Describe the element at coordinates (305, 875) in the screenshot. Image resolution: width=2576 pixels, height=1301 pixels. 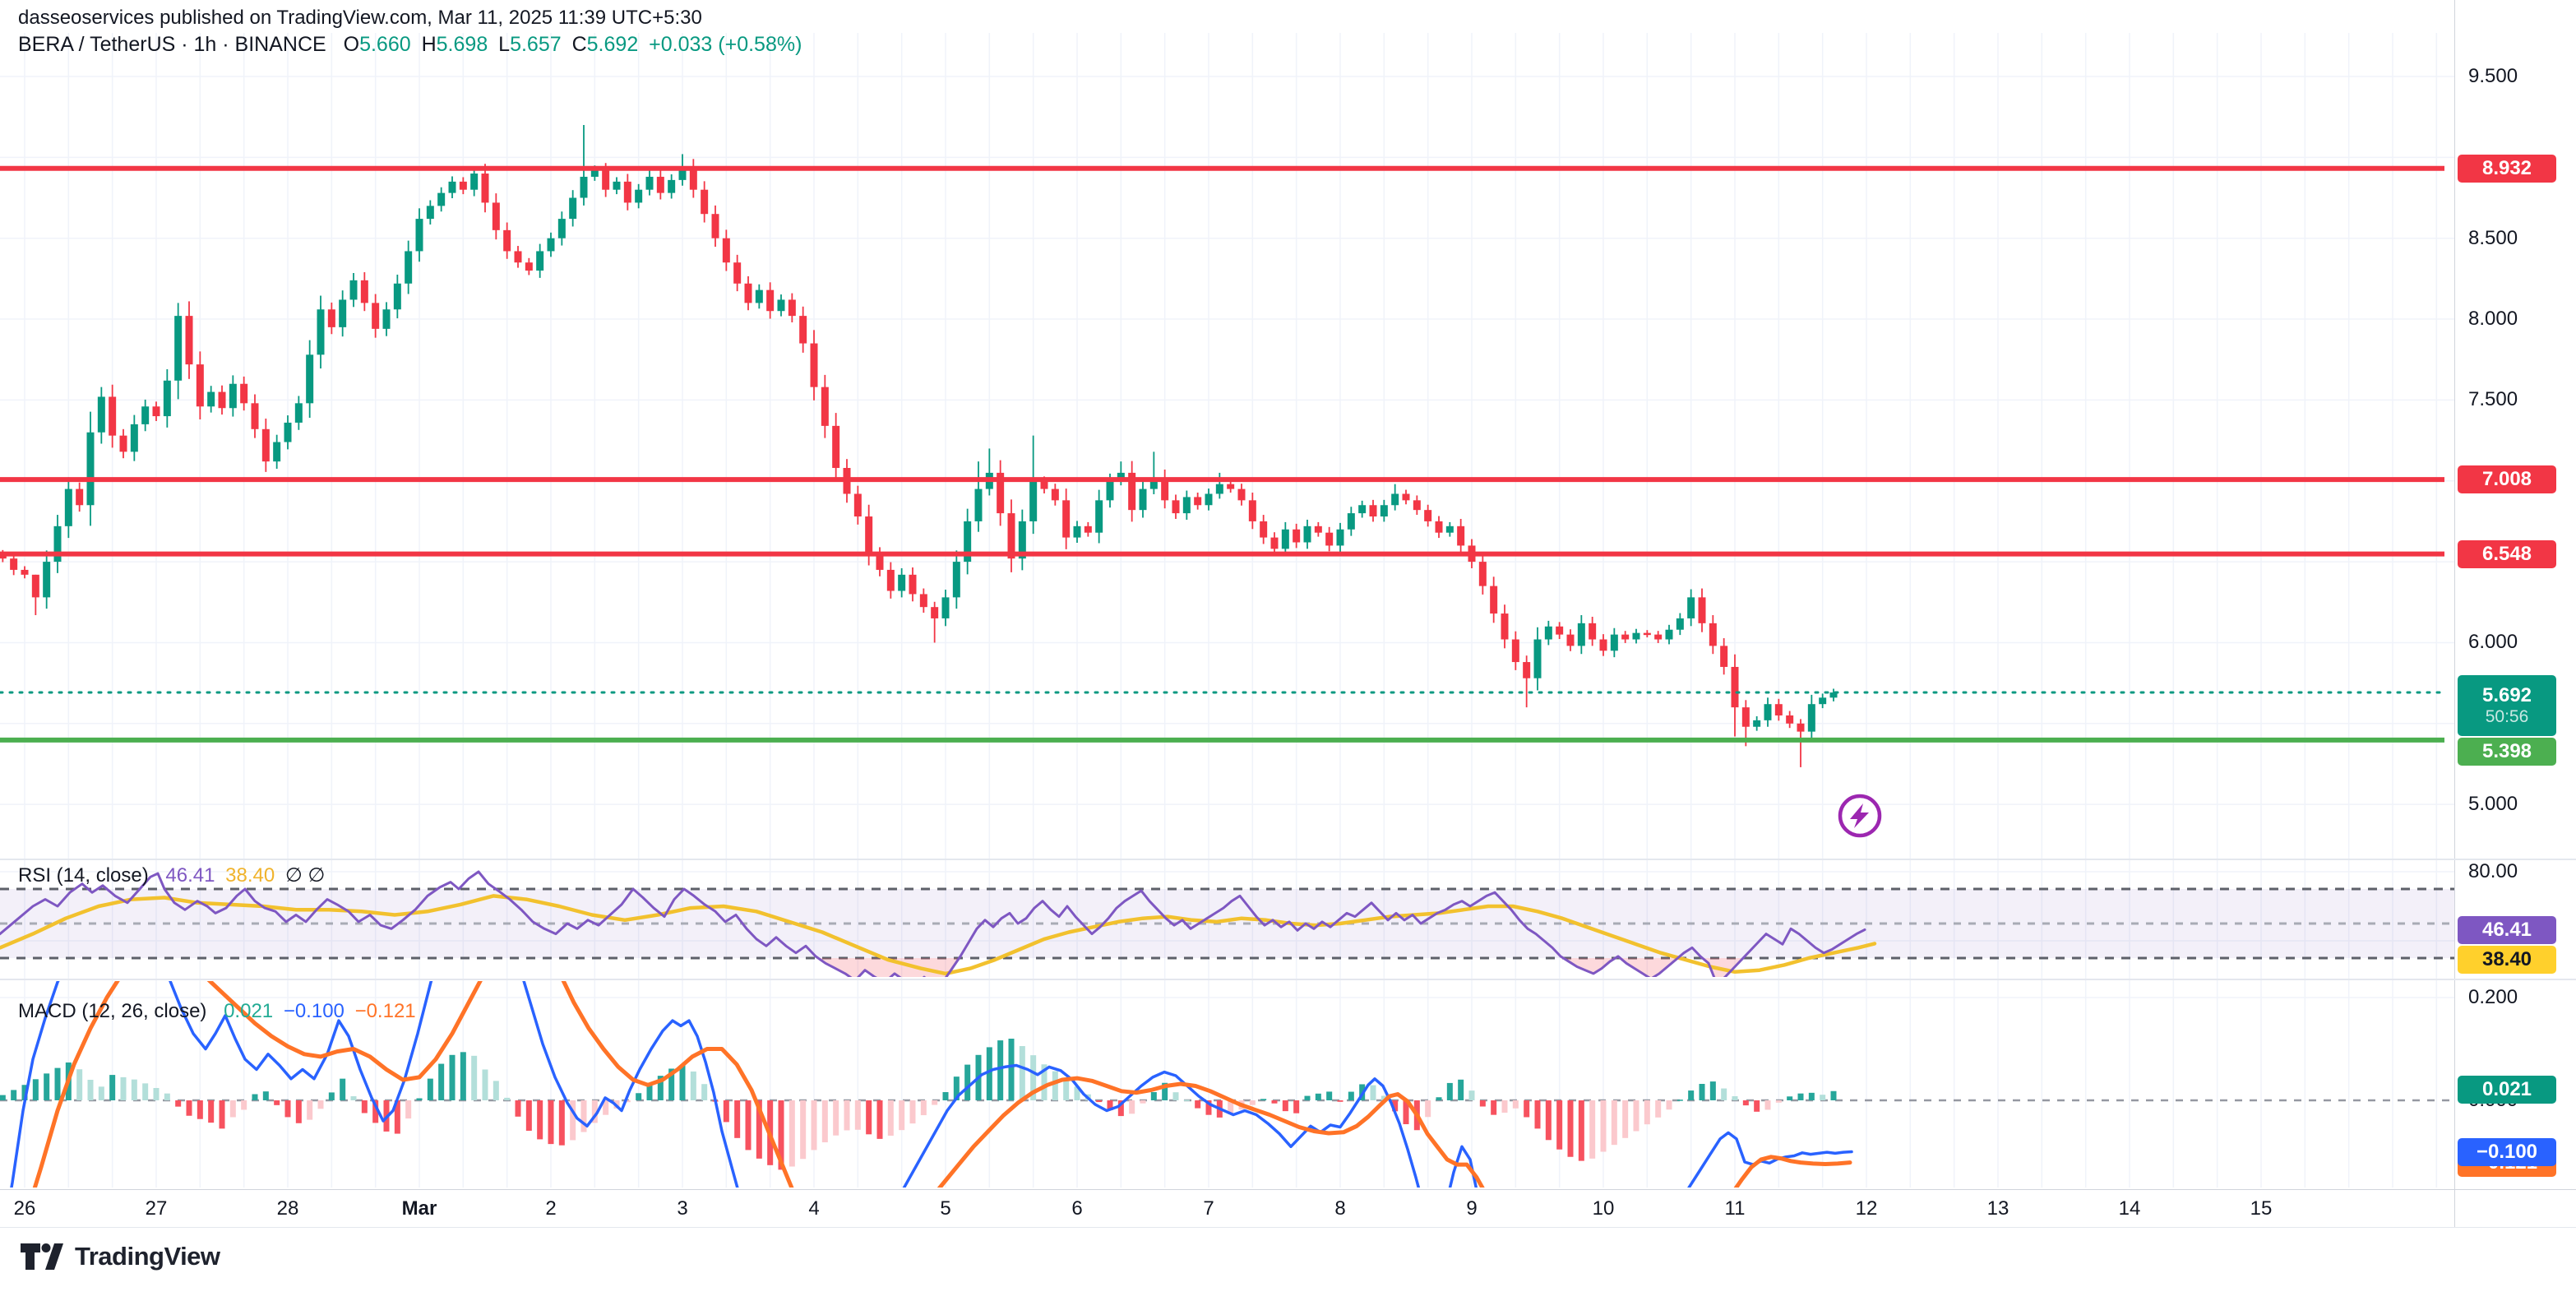
I see `rsi-empty-bands: ∅ ∅` at that location.